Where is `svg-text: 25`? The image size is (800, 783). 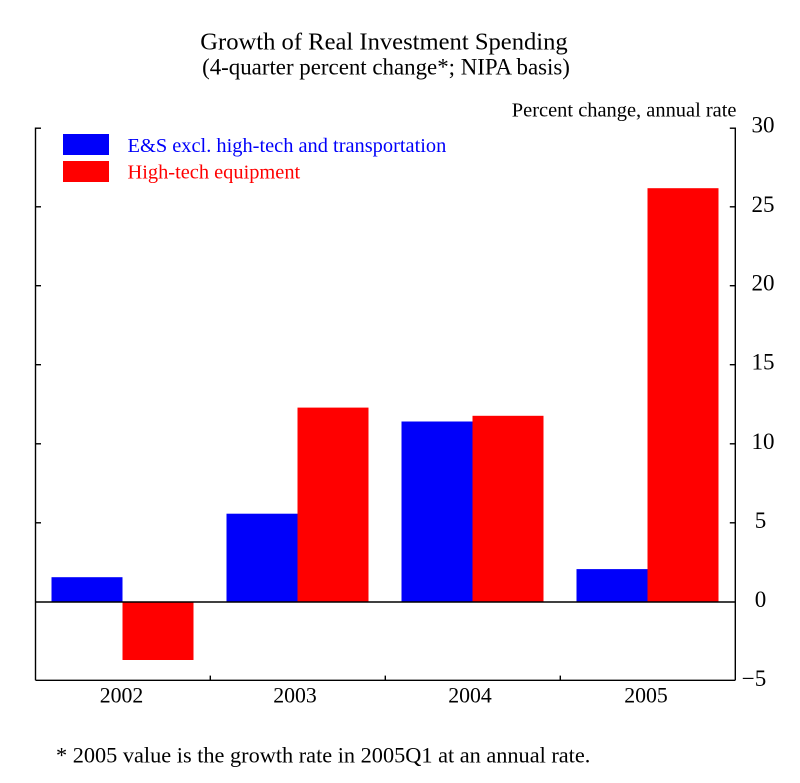 svg-text: 25 is located at coordinates (763, 204).